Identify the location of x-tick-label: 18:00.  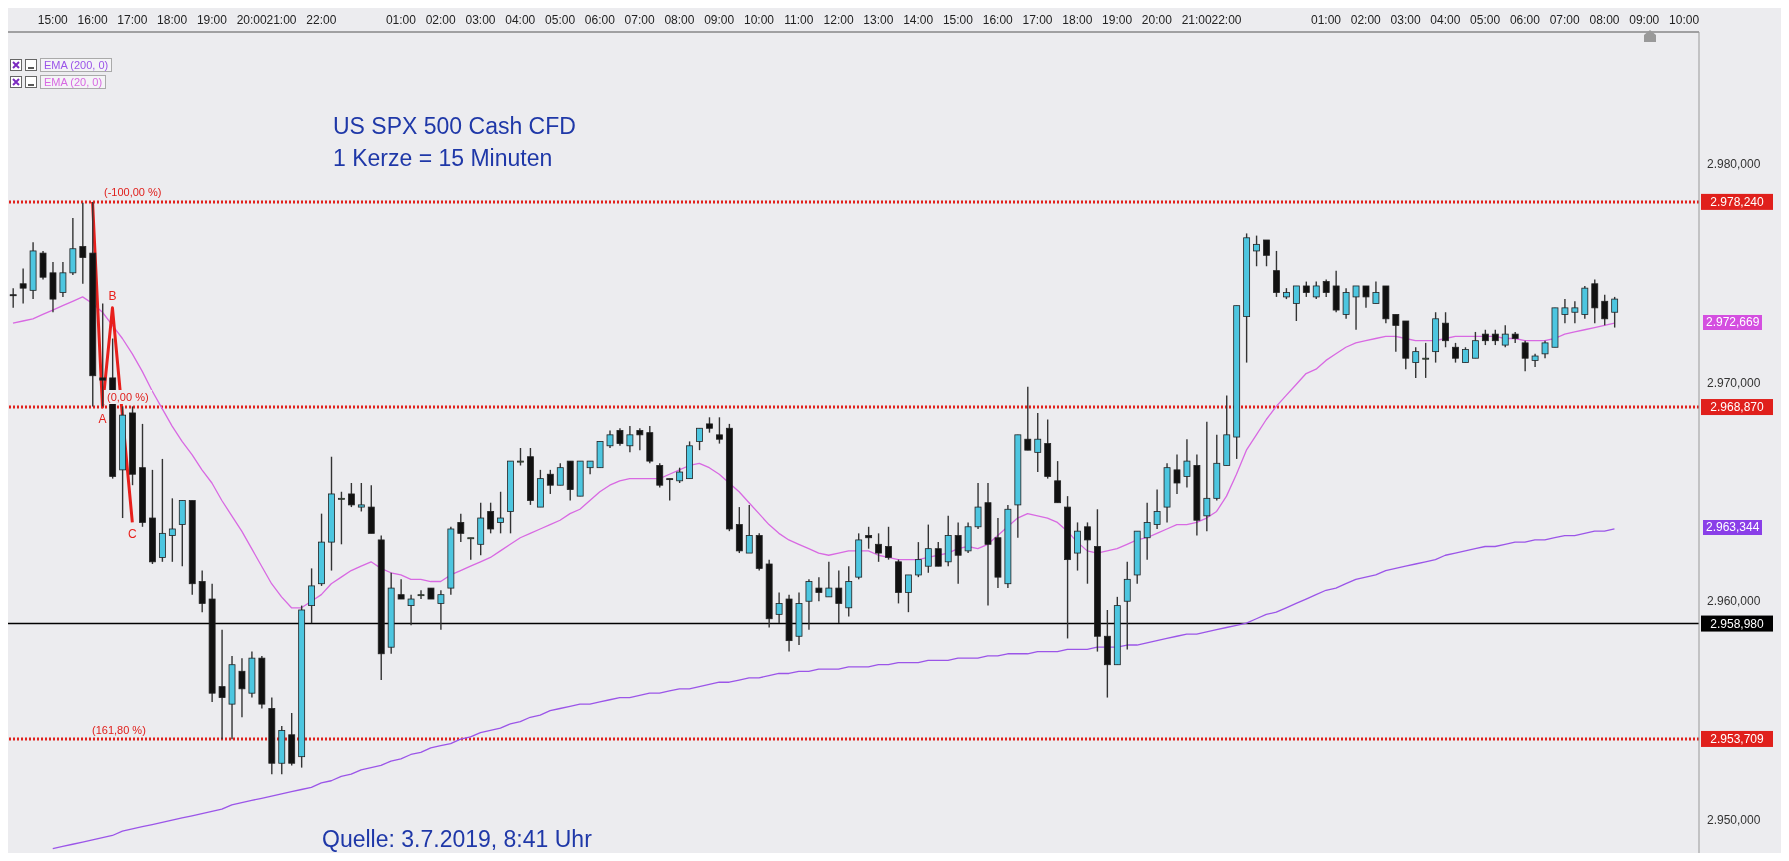
(1077, 20).